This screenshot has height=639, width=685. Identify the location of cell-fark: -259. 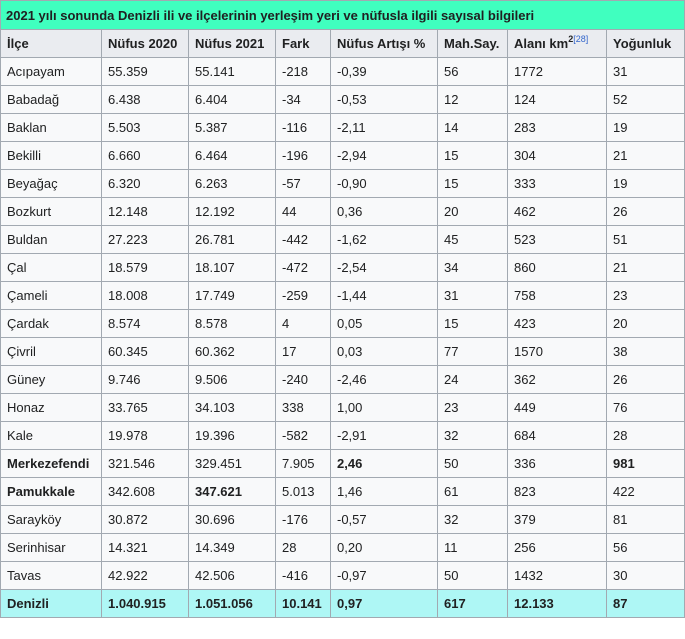
(303, 295).